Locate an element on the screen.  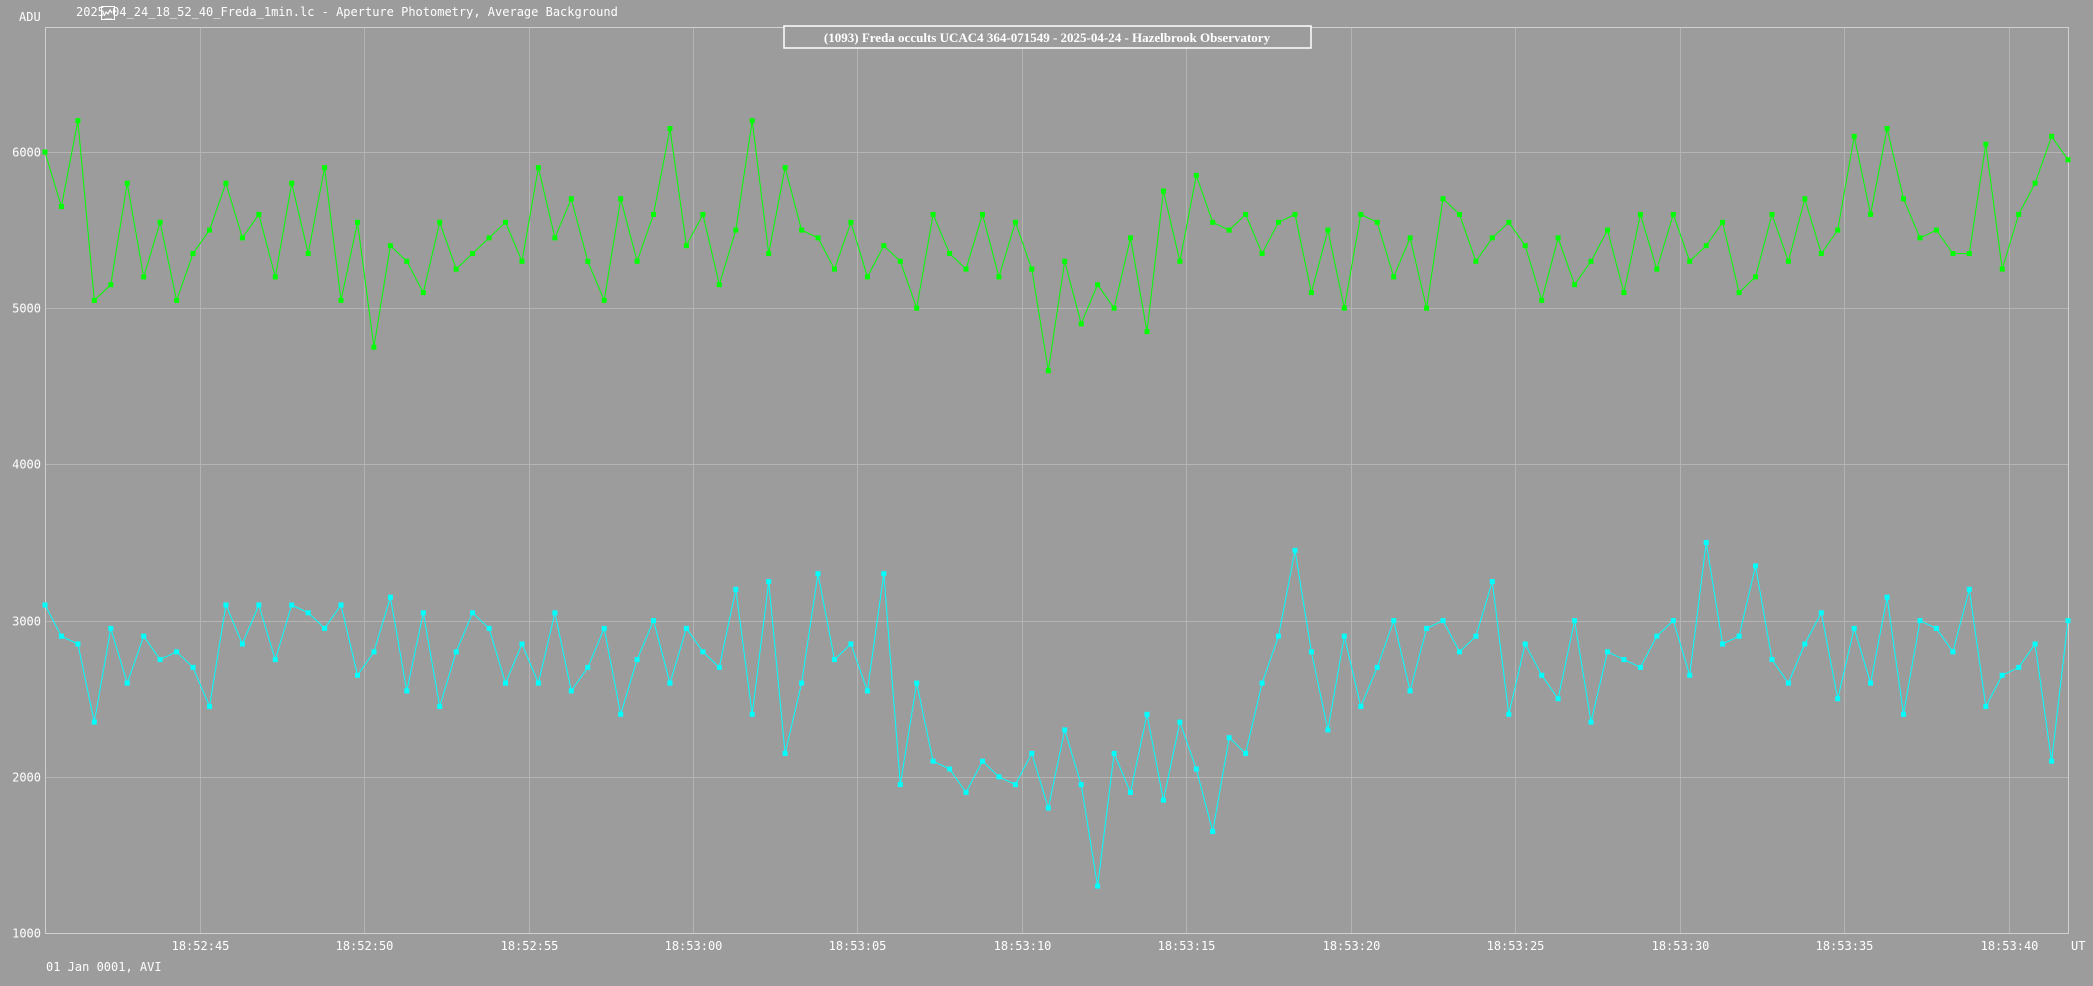
x-tick-label: 18:53:05 is located at coordinates (858, 946).